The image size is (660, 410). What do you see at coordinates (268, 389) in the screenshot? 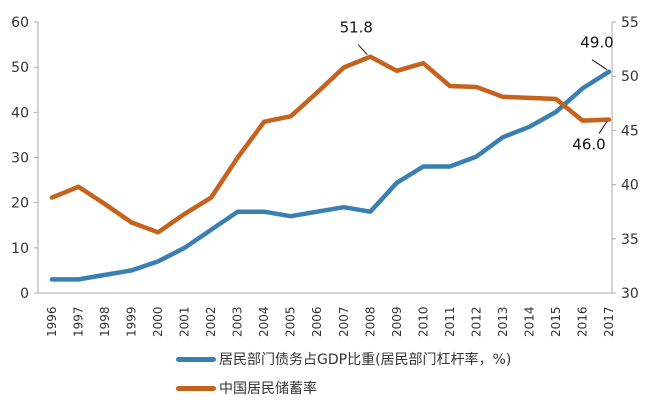
I see `legend-label-savings: 中国居民储蓄率` at bounding box center [268, 389].